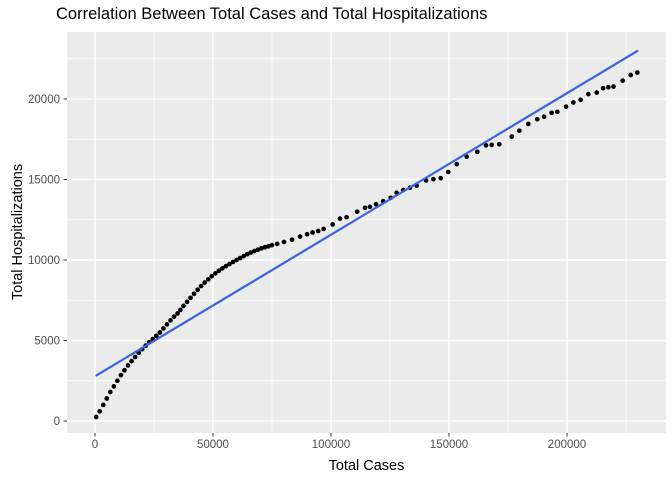 This screenshot has height=480, width=672. Describe the element at coordinates (47, 341) in the screenshot. I see `y-tick-label: 5000` at that location.